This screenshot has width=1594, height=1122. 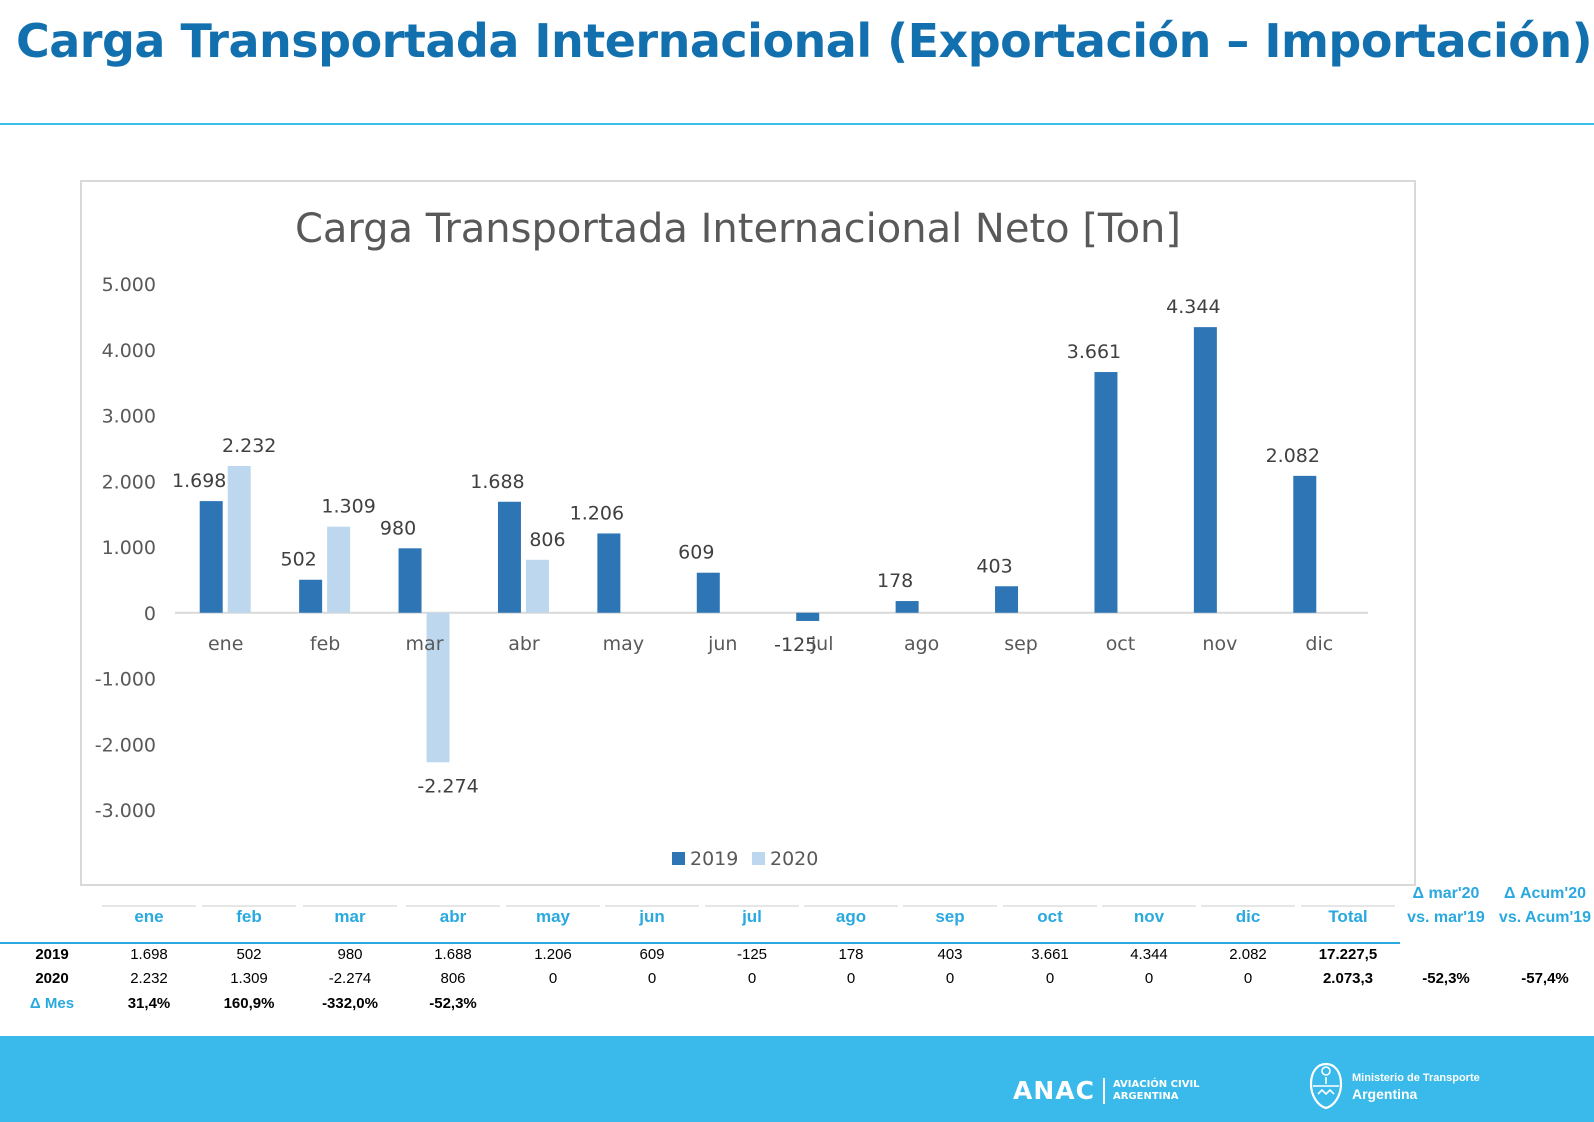 What do you see at coordinates (1054, 1090) in the screenshot?
I see `anac-wordmark: ANAC` at bounding box center [1054, 1090].